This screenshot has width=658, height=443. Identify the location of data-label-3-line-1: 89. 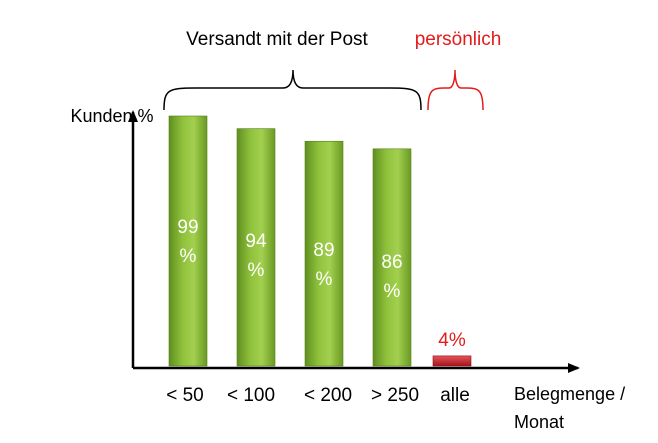
(323, 250).